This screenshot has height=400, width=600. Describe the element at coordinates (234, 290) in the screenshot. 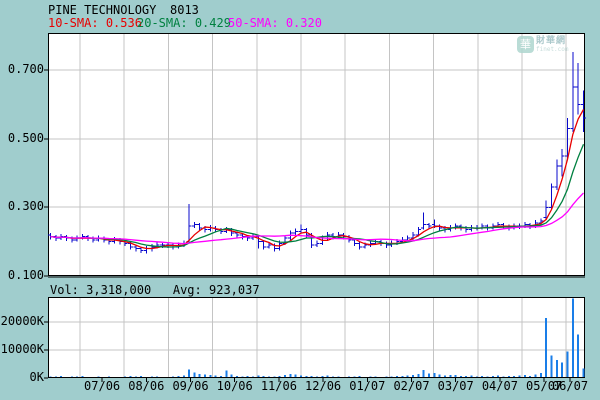

I see `avg-value: 923,037` at that location.